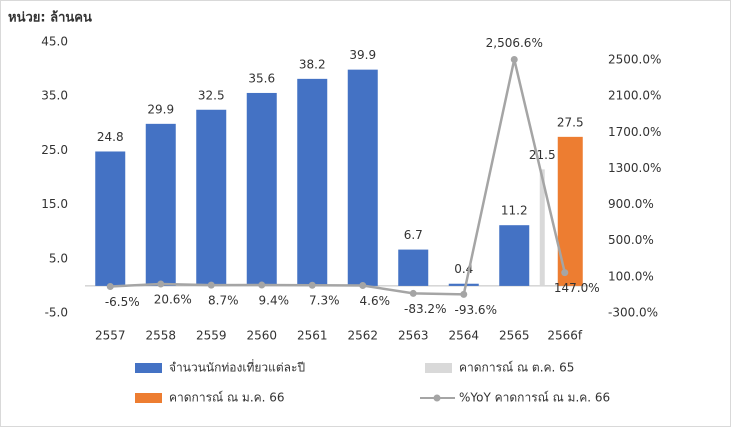  What do you see at coordinates (534, 398) in the screenshot?
I see `legend-label: %YoY คาดการณ์ ณ ม.ค. 66` at bounding box center [534, 398].